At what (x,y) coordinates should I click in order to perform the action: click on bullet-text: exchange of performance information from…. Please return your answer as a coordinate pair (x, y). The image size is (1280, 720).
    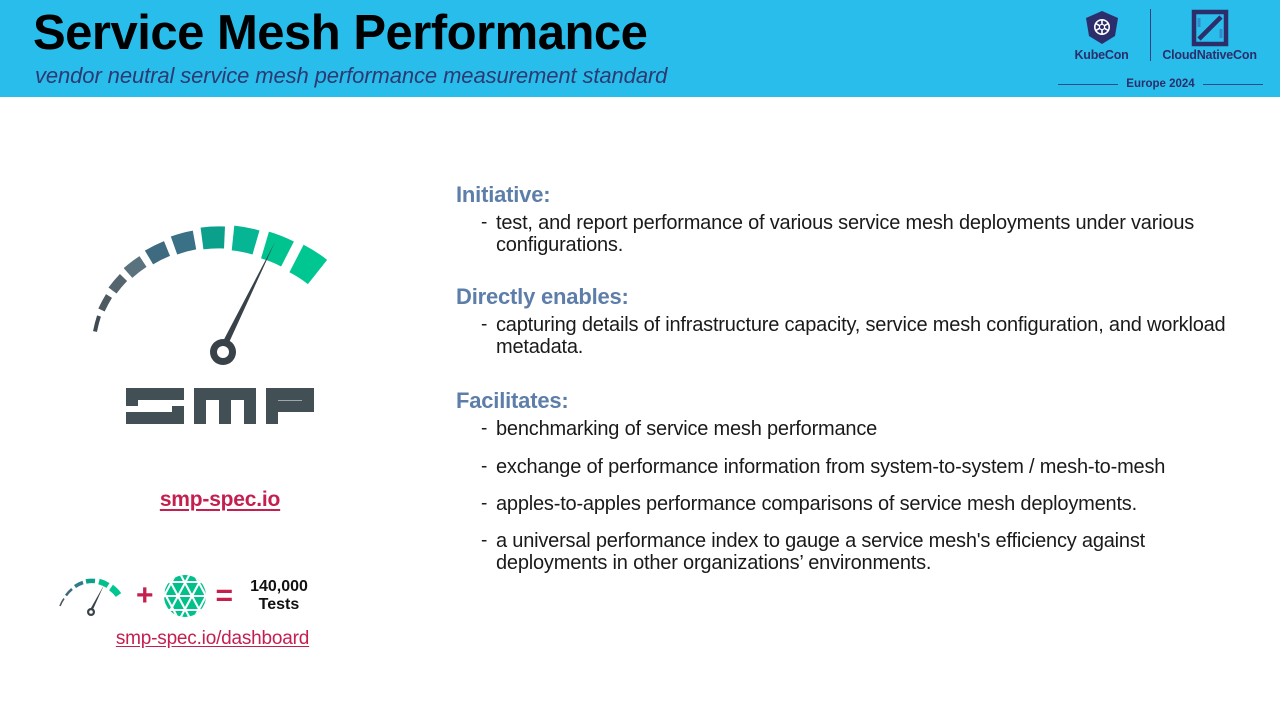
    Looking at the image, I should click on (831, 466).